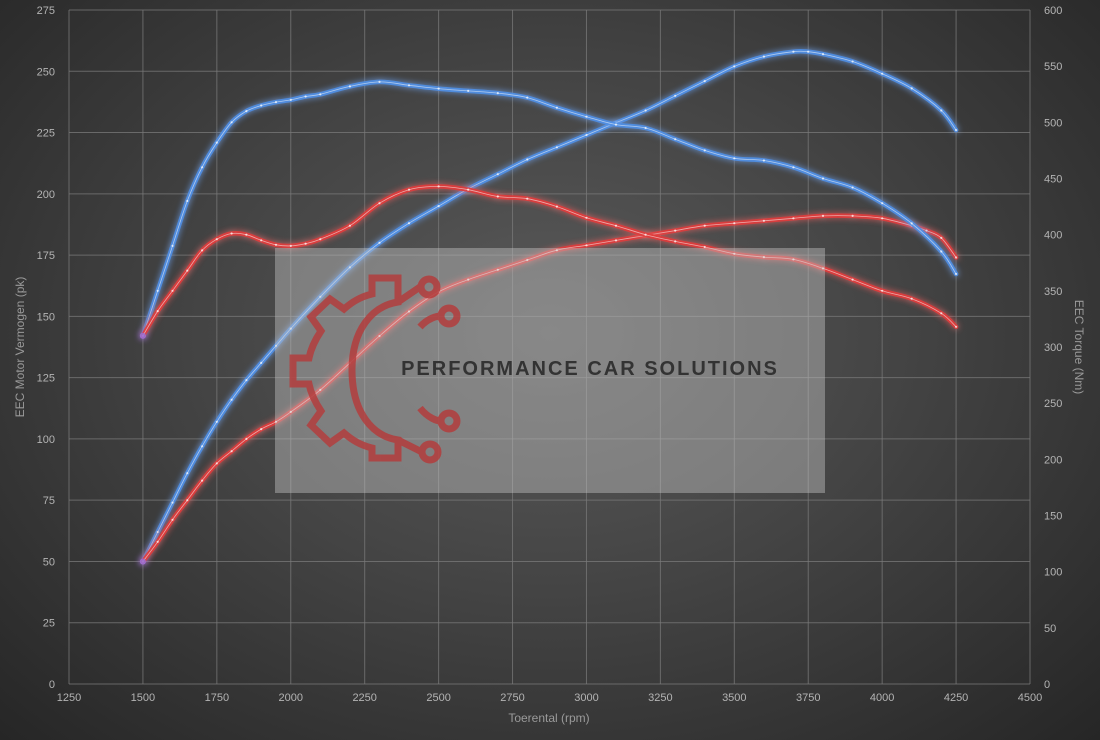 Image resolution: width=1100 pixels, height=740 pixels. What do you see at coordinates (1053, 67) in the screenshot?
I see `y-right-tick-label: 550` at bounding box center [1053, 67].